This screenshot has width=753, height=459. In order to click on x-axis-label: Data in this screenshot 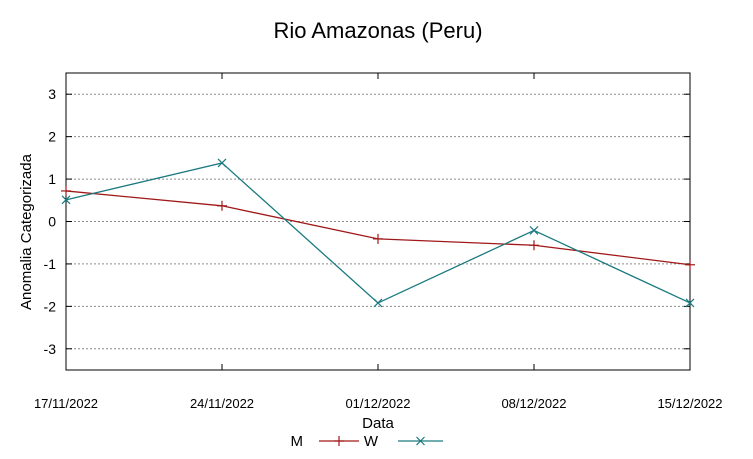, I will do `click(378, 423)`.